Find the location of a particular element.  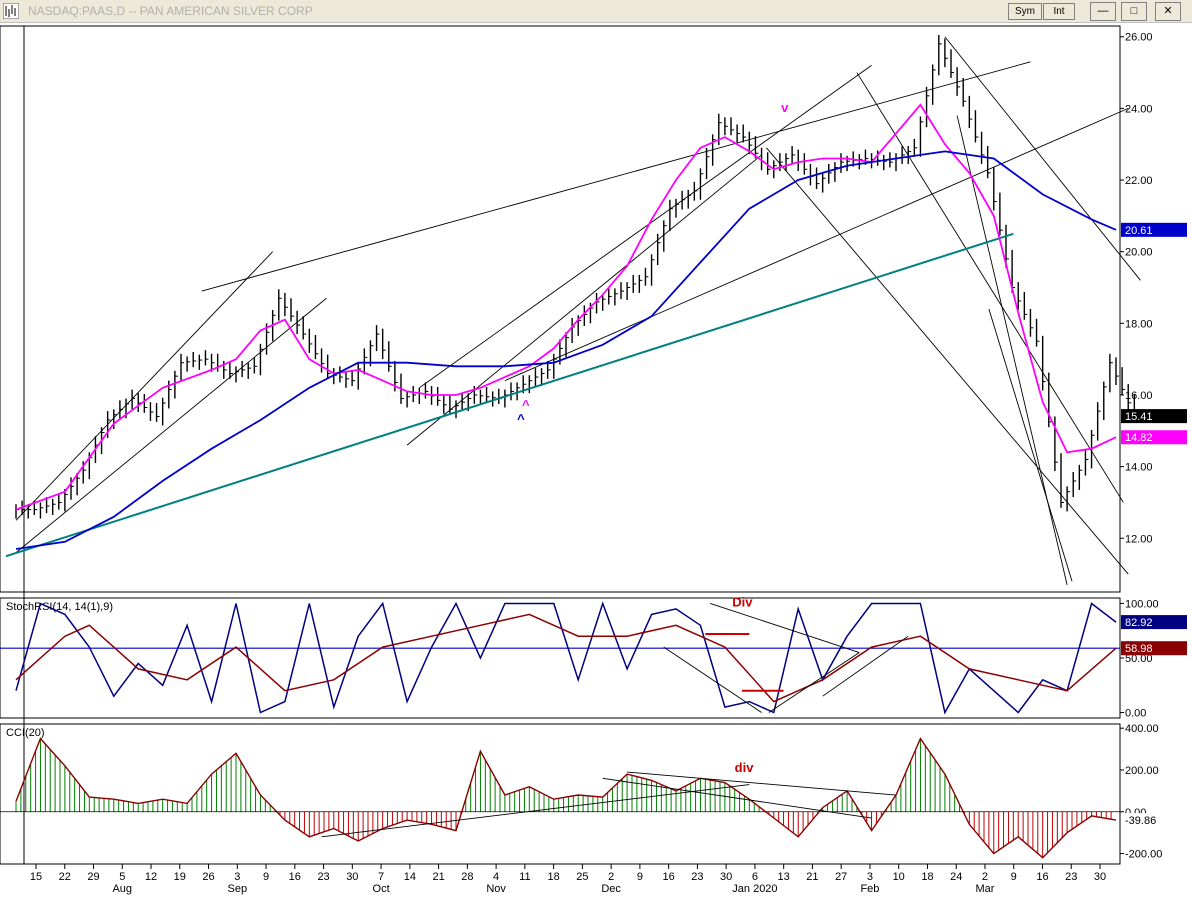

pane-frame-cci is located at coordinates (560, 794).